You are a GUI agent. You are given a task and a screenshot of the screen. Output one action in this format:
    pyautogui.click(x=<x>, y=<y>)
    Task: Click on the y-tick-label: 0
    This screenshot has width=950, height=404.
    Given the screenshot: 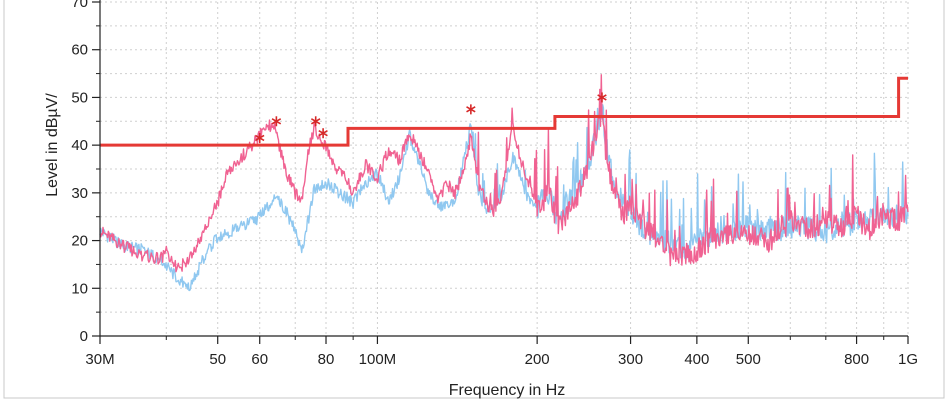 What is the action you would take?
    pyautogui.click(x=84, y=336)
    